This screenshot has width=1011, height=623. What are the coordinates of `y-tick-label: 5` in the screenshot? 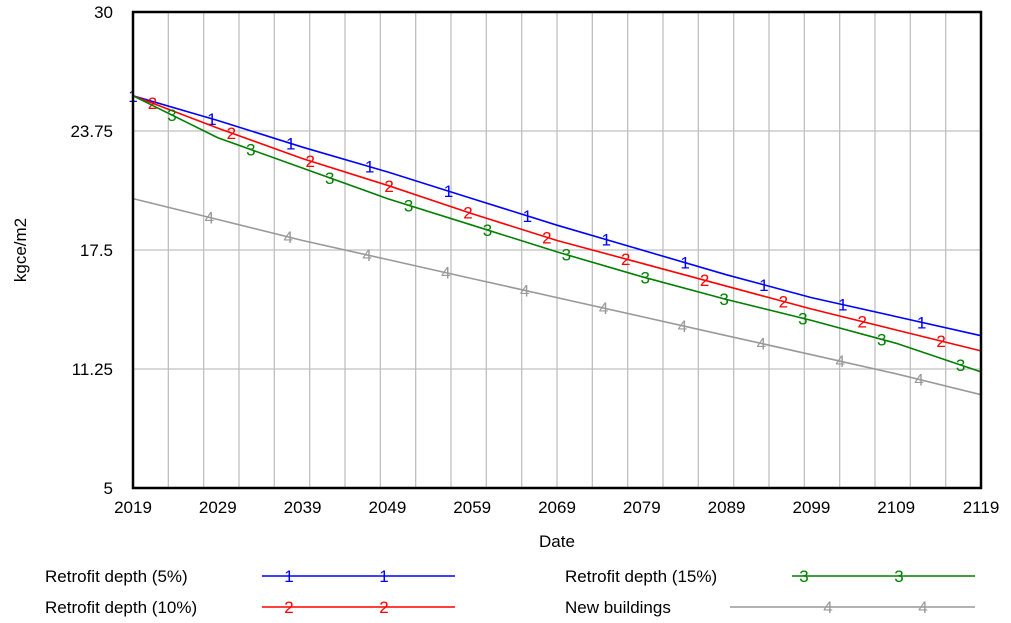 It's located at (108, 488).